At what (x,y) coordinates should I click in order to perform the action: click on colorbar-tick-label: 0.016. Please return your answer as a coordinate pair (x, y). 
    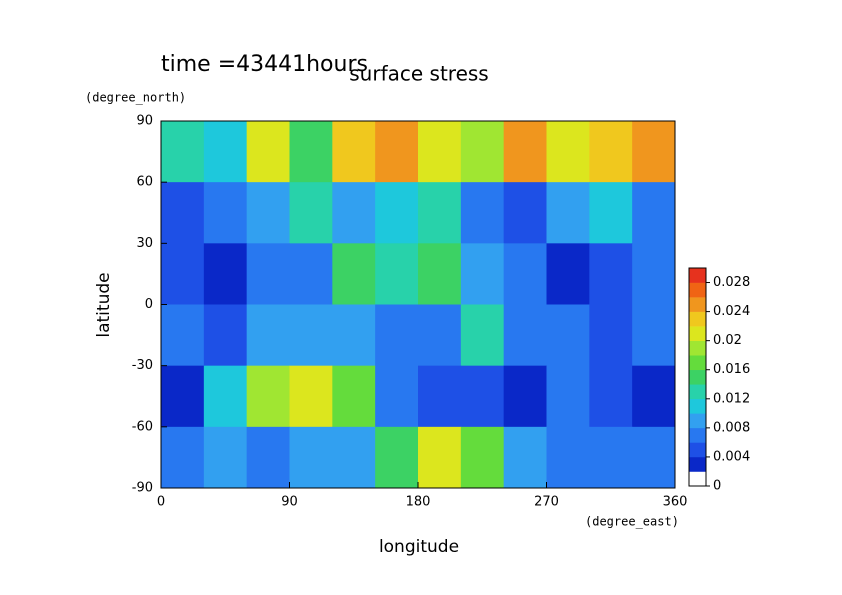
    Looking at the image, I should click on (731, 369).